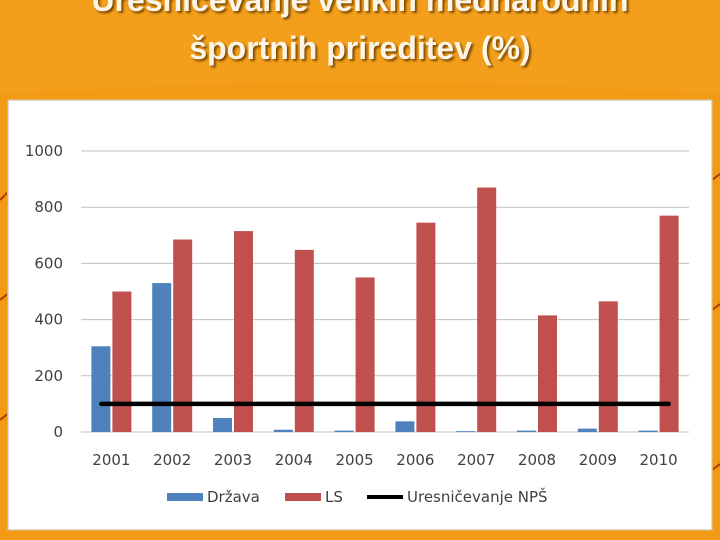  Describe the element at coordinates (185, 497) in the screenshot. I see `legend-swatch-dr-ava` at that location.